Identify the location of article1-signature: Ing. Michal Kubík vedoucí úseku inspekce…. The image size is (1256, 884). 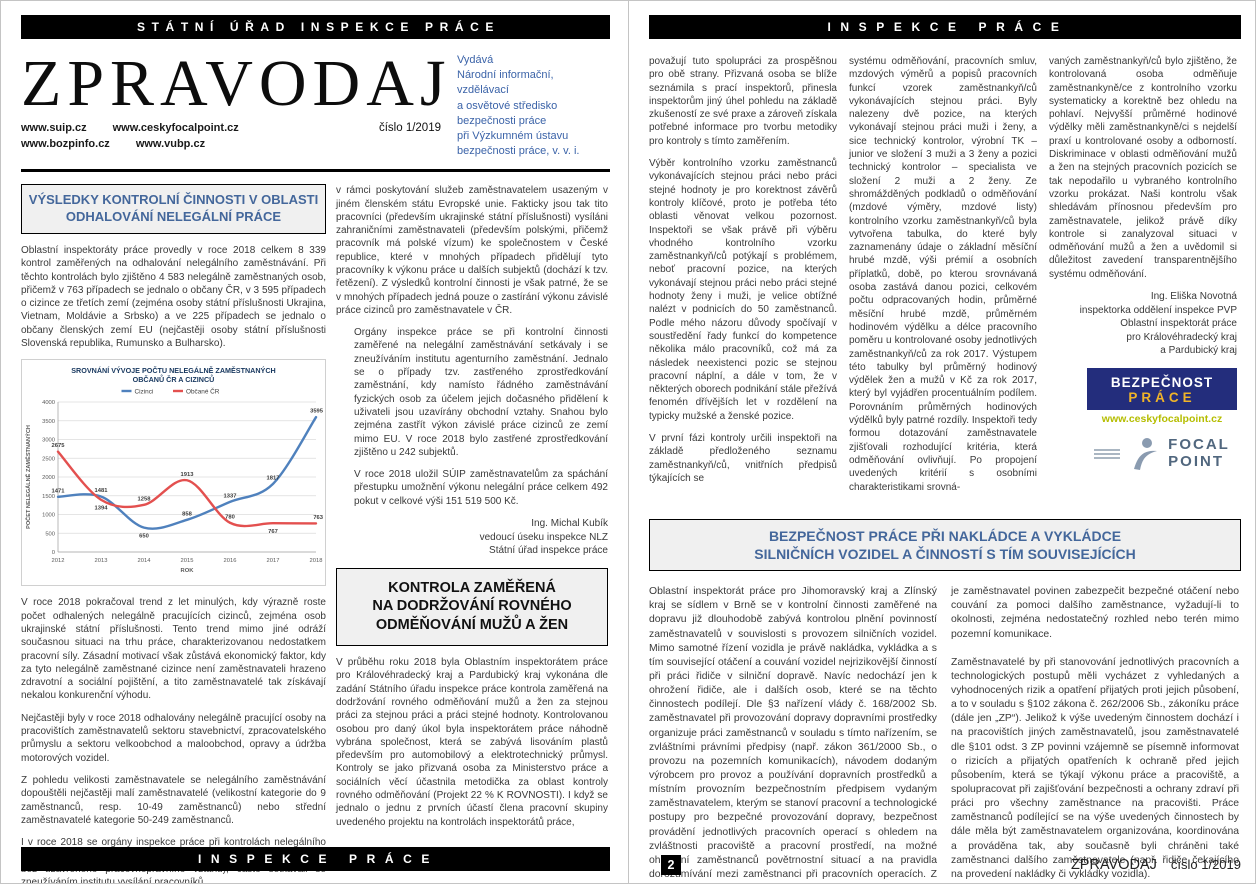
(472, 537).